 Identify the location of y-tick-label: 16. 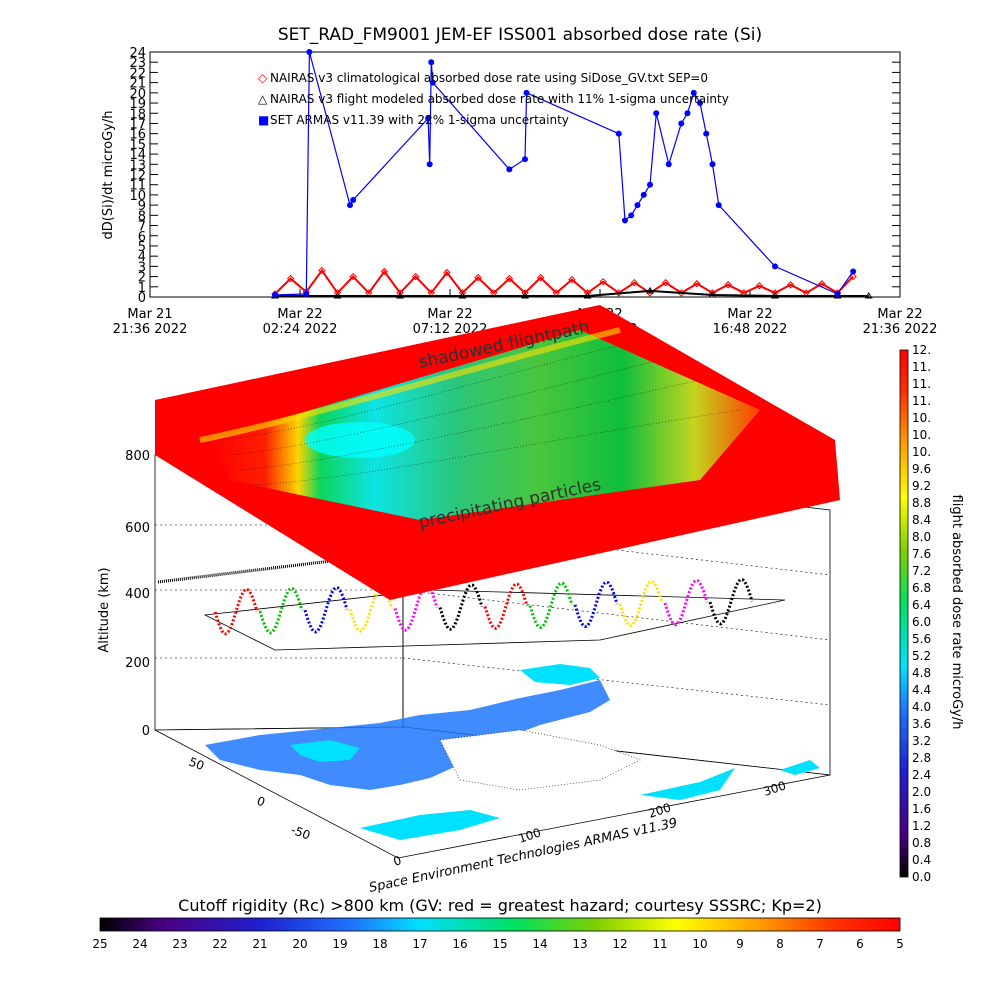
(137, 135).